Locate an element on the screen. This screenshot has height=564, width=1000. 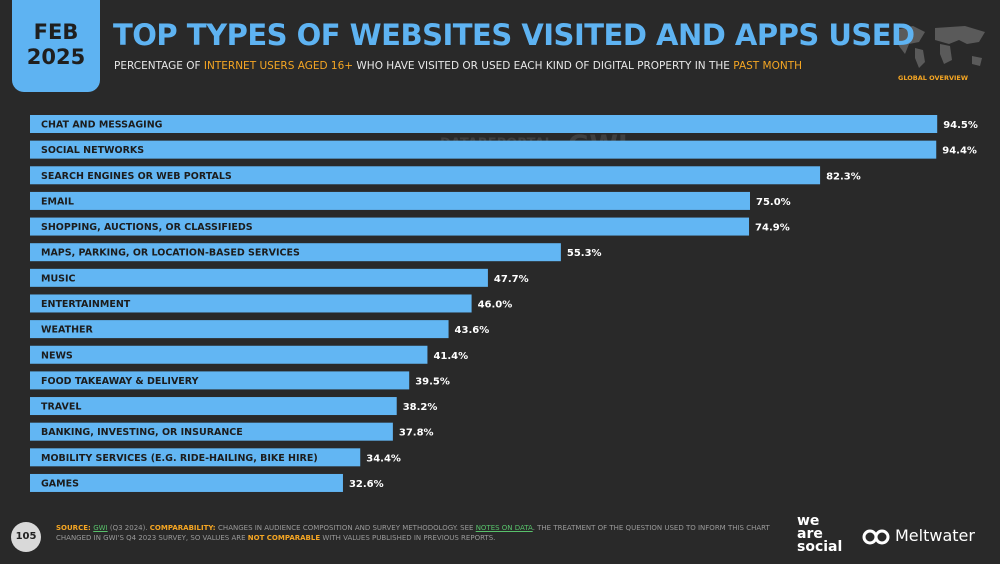
subtitle-part: PERCENTAGE OF is located at coordinates (159, 66).